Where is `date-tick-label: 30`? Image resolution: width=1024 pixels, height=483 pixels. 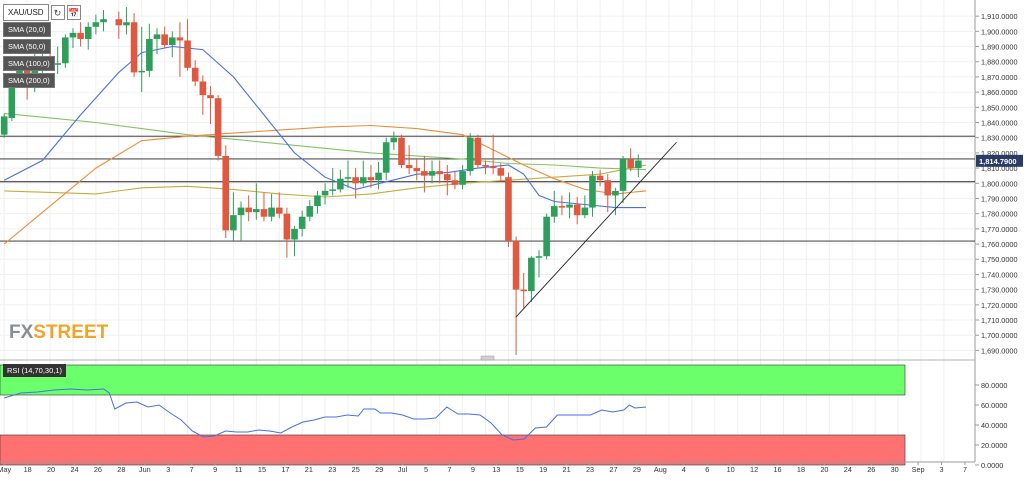 date-tick-label: 30 is located at coordinates (895, 469).